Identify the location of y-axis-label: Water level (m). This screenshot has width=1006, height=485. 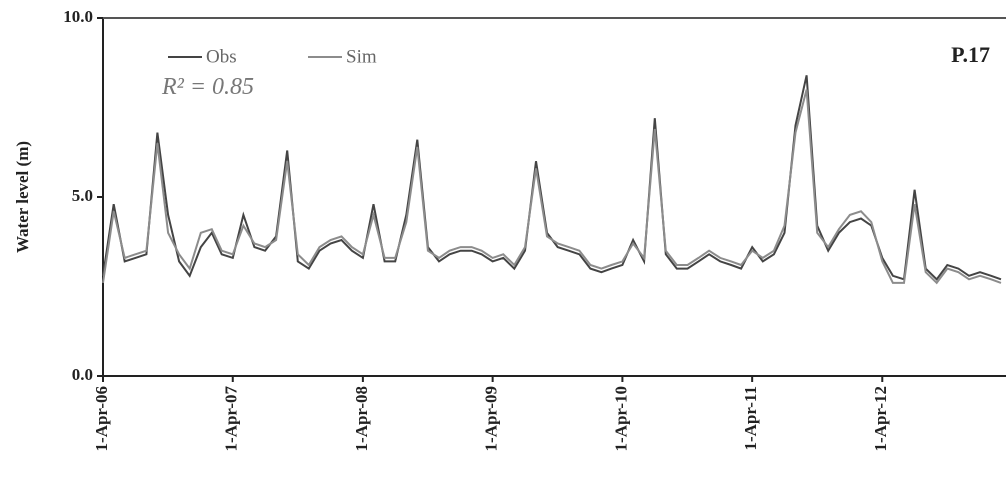
(22, 197).